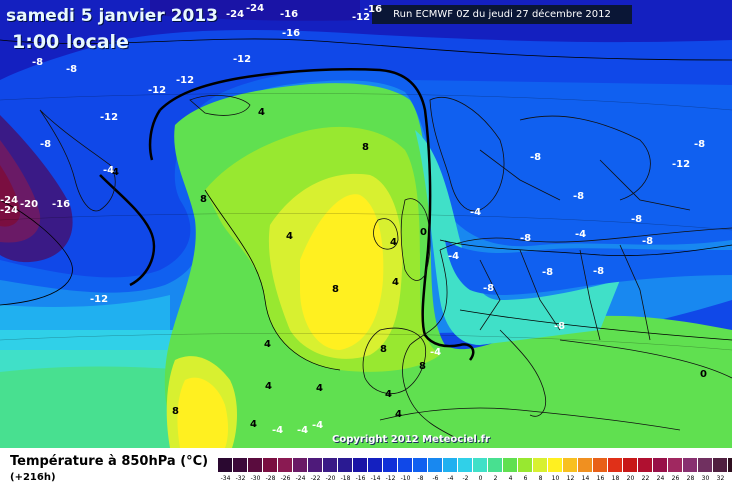 Image resolution: width=732 pixels, height=488 pixels. Describe the element at coordinates (730, 478) in the screenshot. I see `scale-tick-label: 34` at that location.